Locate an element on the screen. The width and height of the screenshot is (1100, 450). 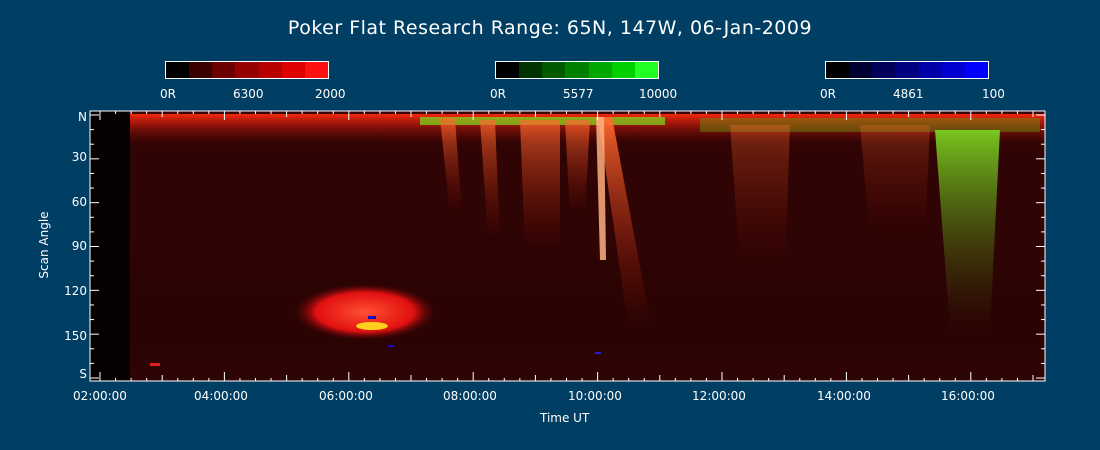
x-tick-label-0200: 02:00:00 is located at coordinates (100, 396).